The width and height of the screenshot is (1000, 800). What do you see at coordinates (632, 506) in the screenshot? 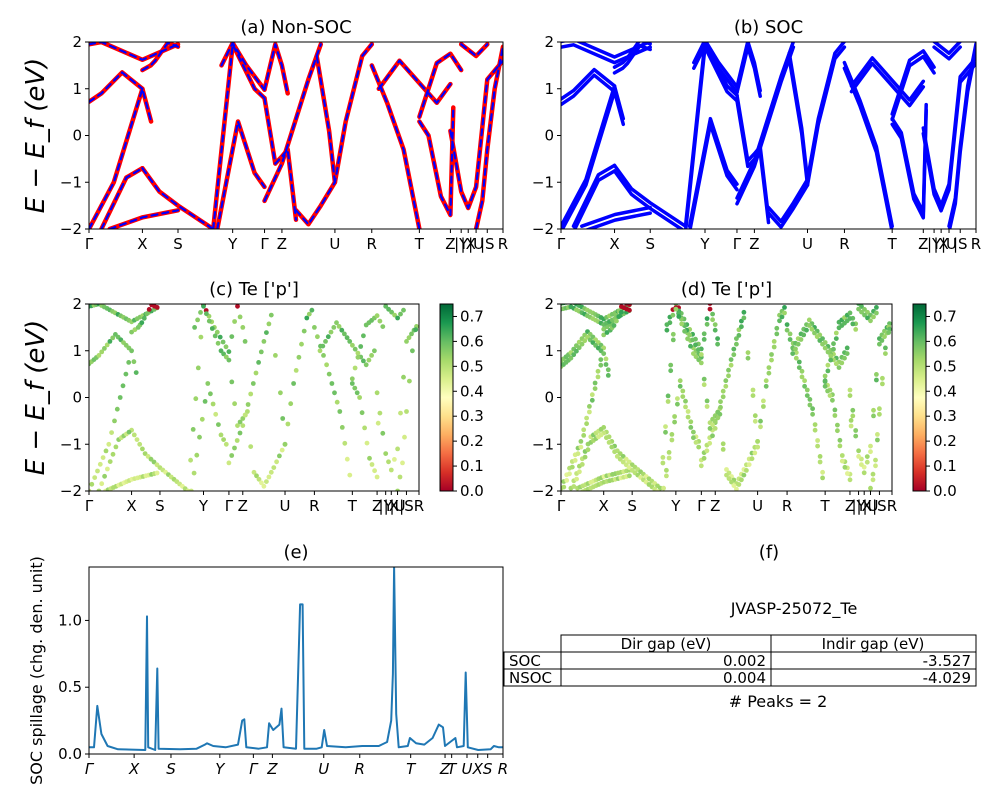
I see `panel-d-xtick-label: S` at bounding box center [632, 506].